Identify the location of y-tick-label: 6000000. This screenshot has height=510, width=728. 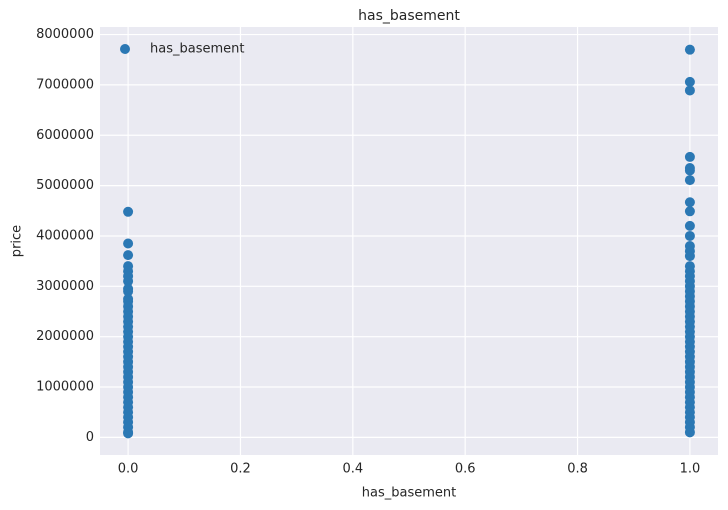
(65, 135).